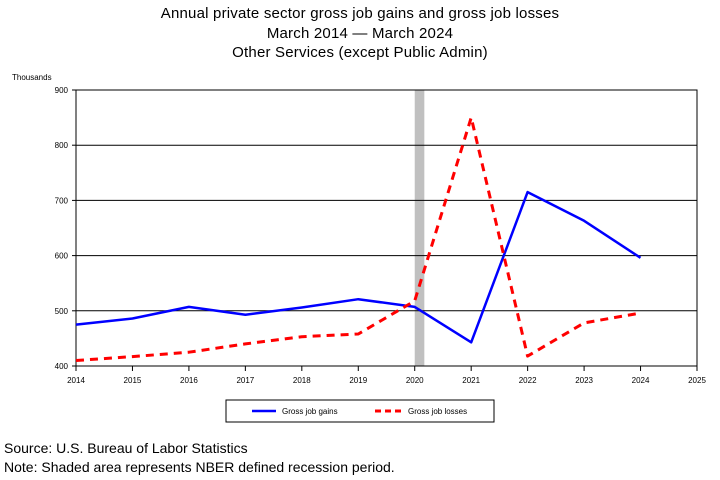  Describe the element at coordinates (302, 380) in the screenshot. I see `x-tick-label: 2018` at that location.